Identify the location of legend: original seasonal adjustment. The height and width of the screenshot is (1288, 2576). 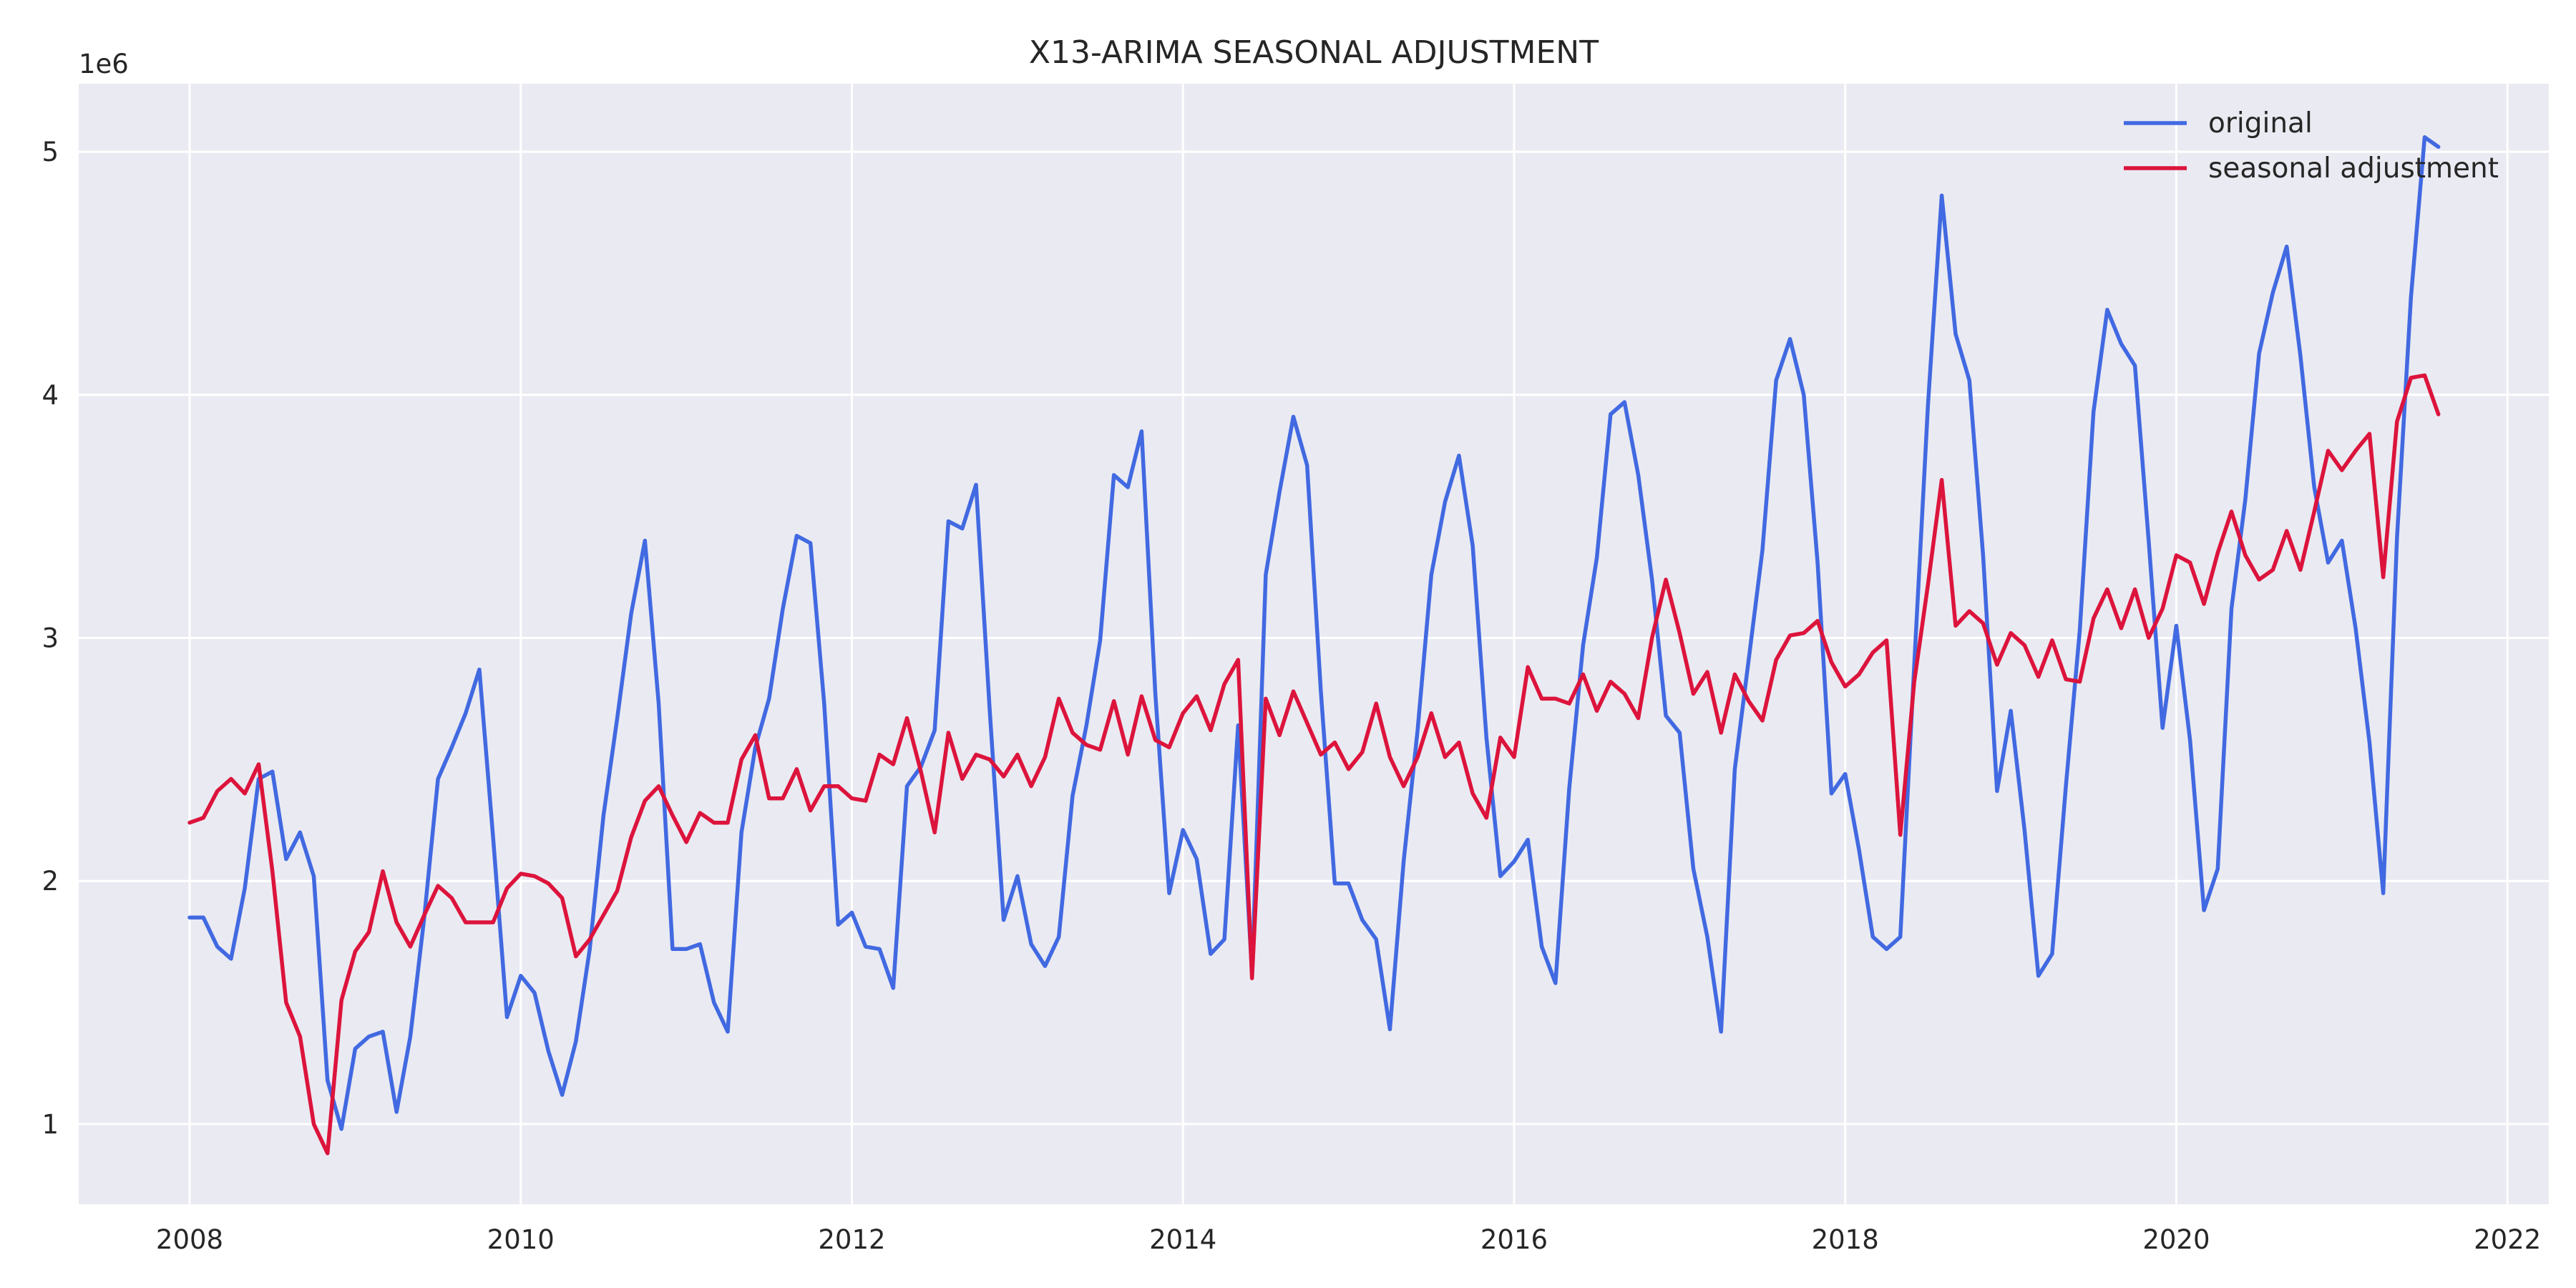
(2311, 146).